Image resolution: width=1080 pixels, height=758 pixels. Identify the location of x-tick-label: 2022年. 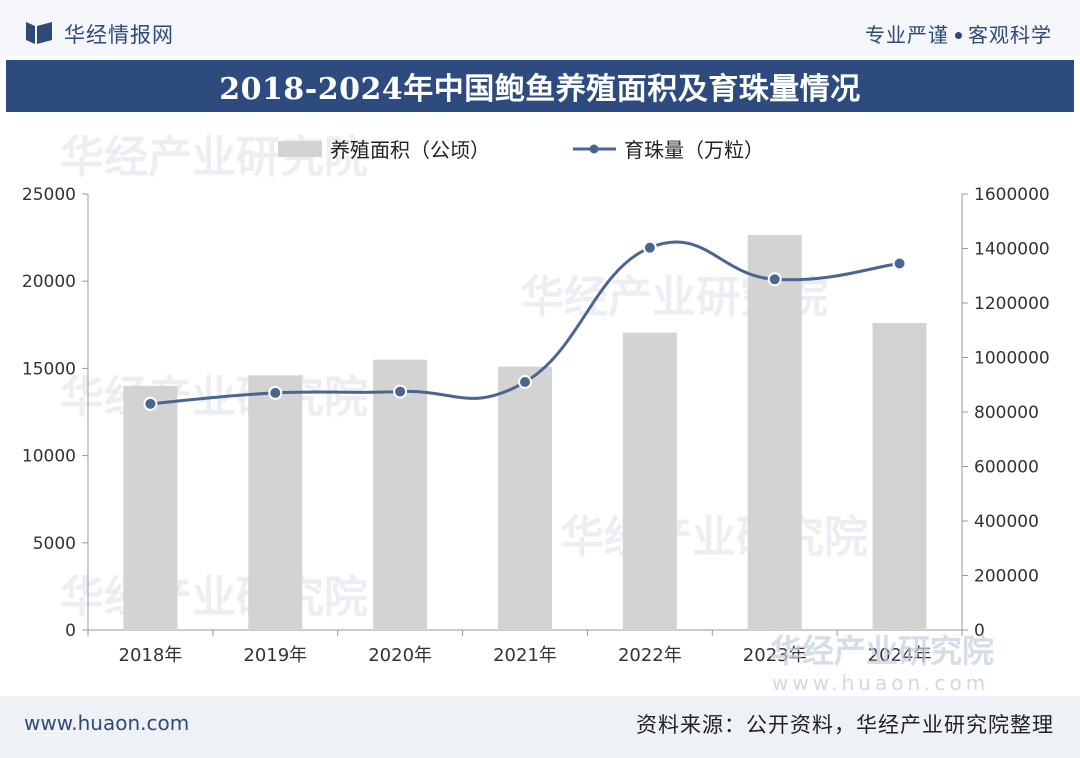
(650, 655).